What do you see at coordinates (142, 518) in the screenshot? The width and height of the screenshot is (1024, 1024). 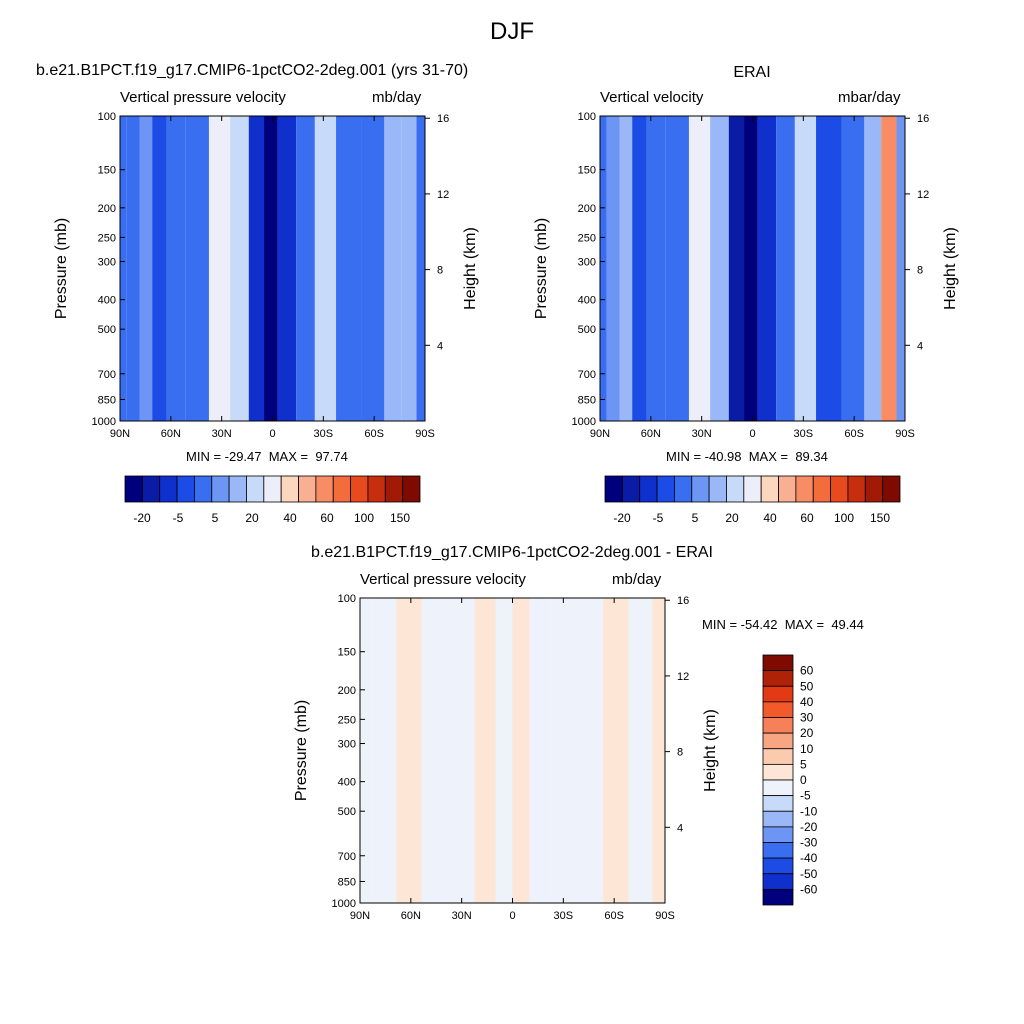 I see `colorbar-label: -20` at bounding box center [142, 518].